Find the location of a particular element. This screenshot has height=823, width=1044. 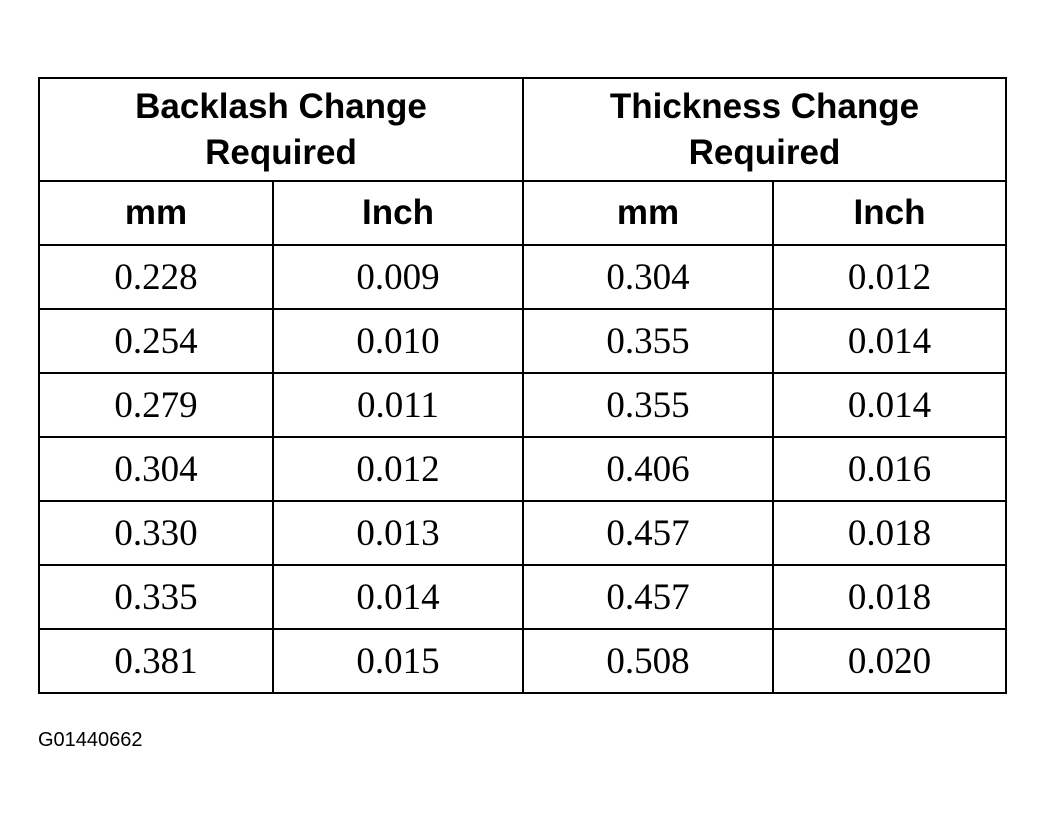

group-header: Thickness Change Required is located at coordinates (764, 129).